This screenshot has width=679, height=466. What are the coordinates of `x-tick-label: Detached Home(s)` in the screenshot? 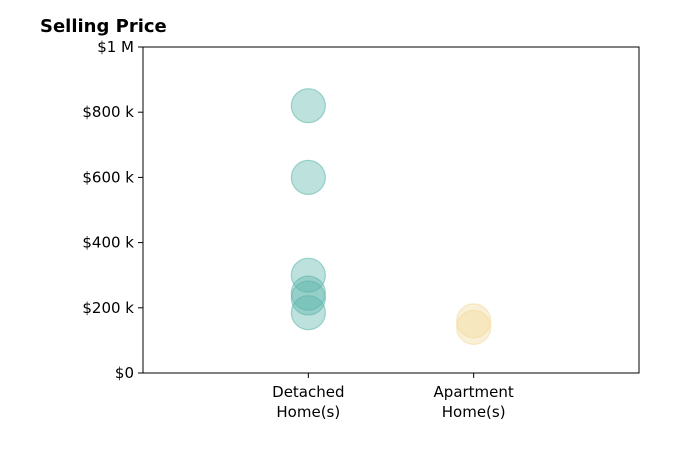 It's located at (308, 402).